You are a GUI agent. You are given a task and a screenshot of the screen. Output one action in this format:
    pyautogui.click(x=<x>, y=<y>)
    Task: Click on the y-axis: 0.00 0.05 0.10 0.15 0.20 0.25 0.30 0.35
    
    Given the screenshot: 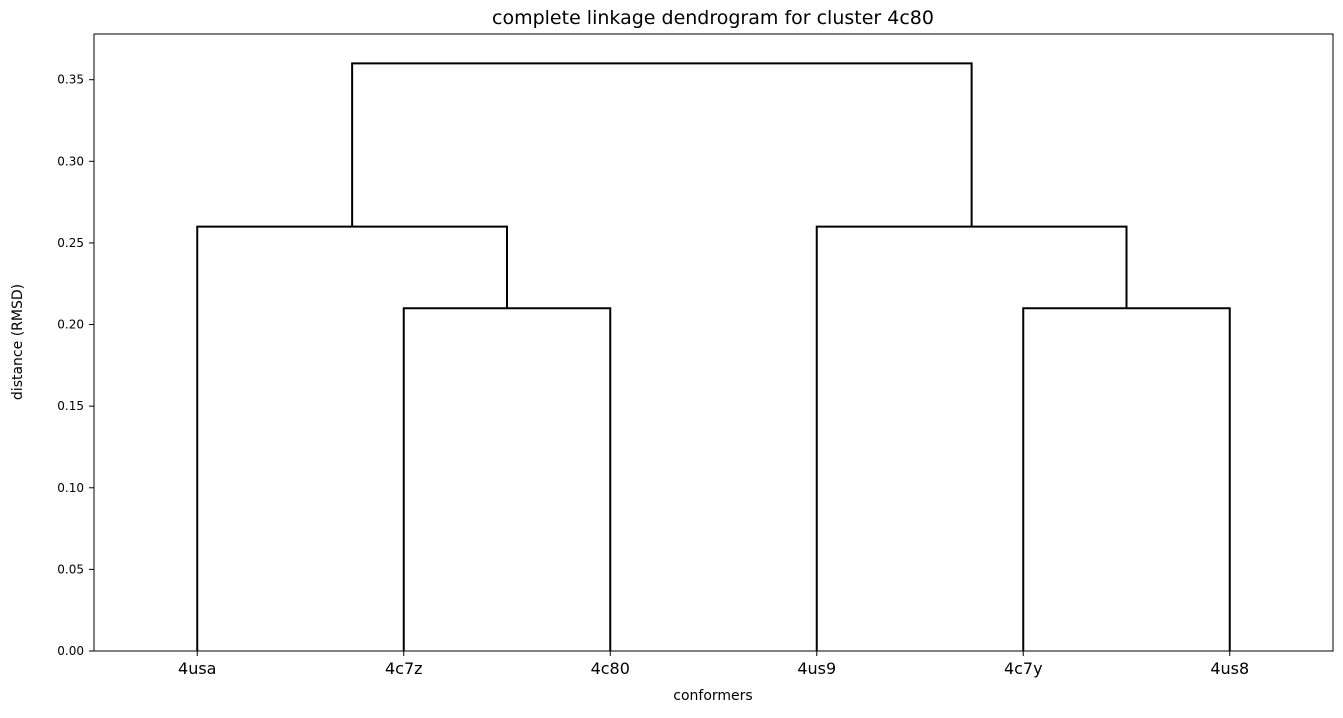 What is the action you would take?
    pyautogui.click(x=75, y=365)
    